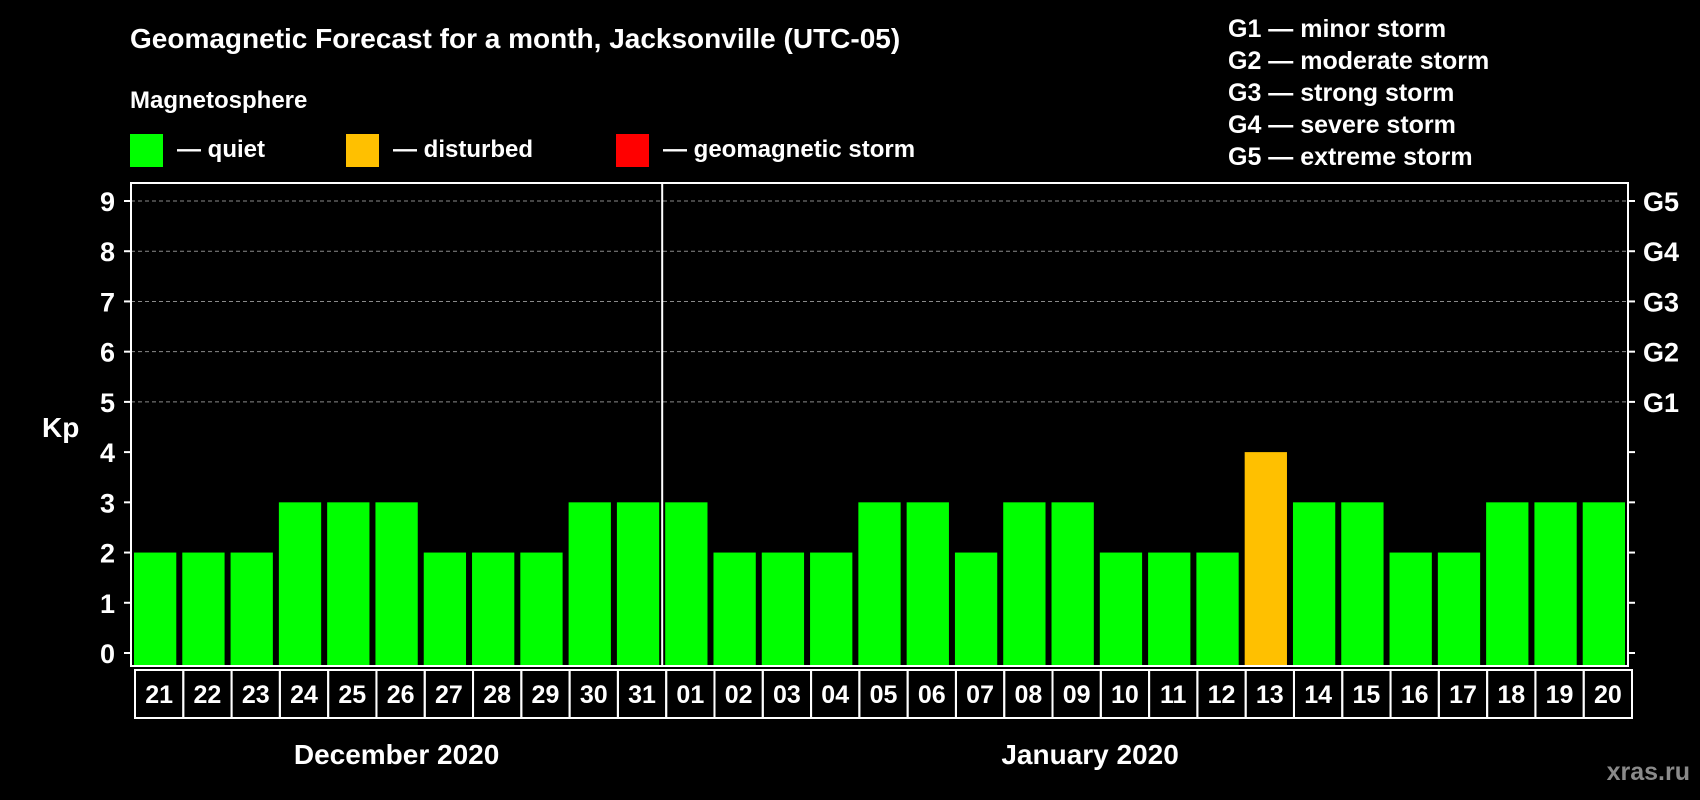  Describe the element at coordinates (594, 695) in the screenshot. I see `date-label-9: 30` at that location.